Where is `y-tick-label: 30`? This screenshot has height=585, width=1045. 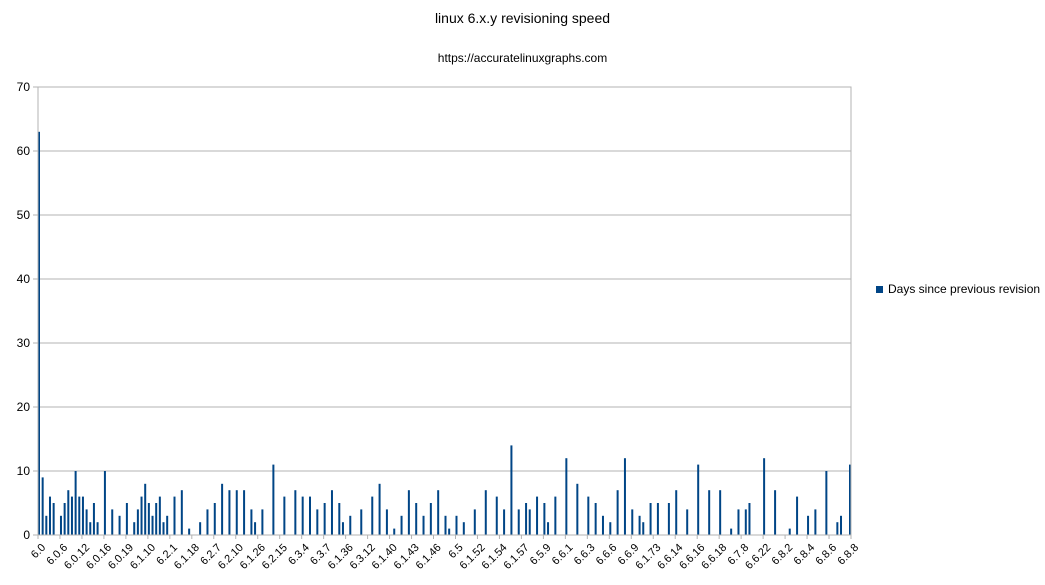
y-tick-label: 30 is located at coordinates (24, 343).